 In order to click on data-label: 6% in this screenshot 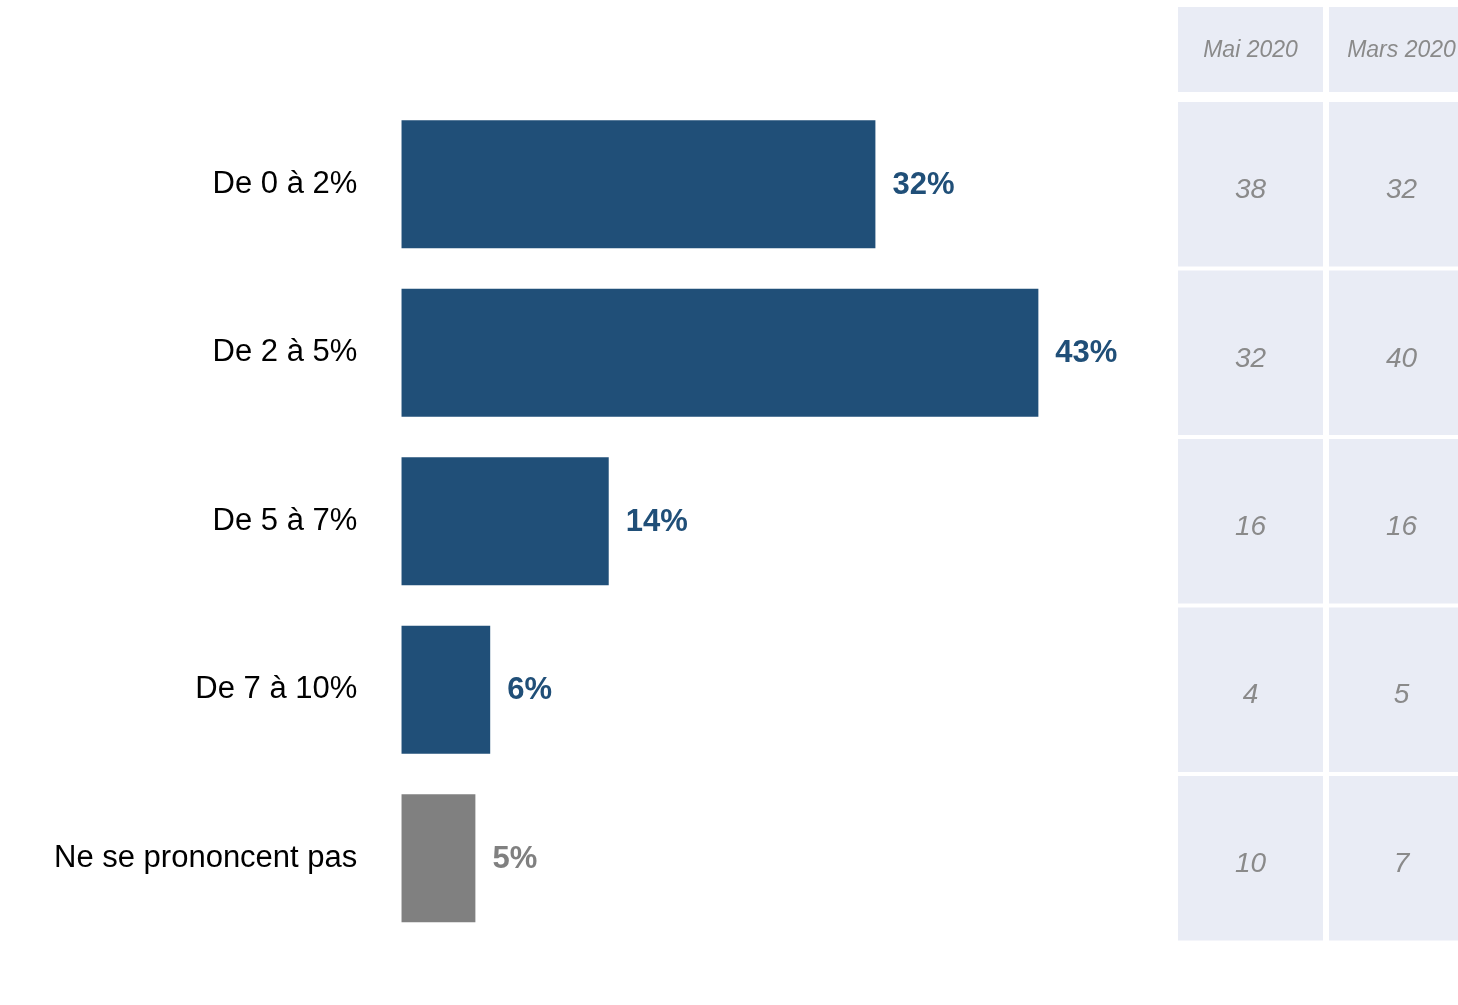, I will do `click(530, 689)`.